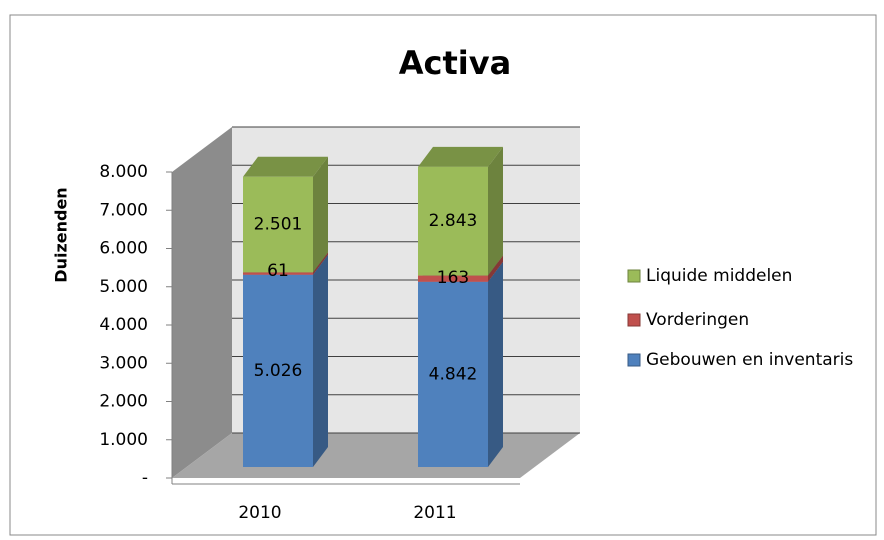 Image resolution: width=884 pixels, height=540 pixels. I want to click on data-label: 2.843, so click(453, 221).